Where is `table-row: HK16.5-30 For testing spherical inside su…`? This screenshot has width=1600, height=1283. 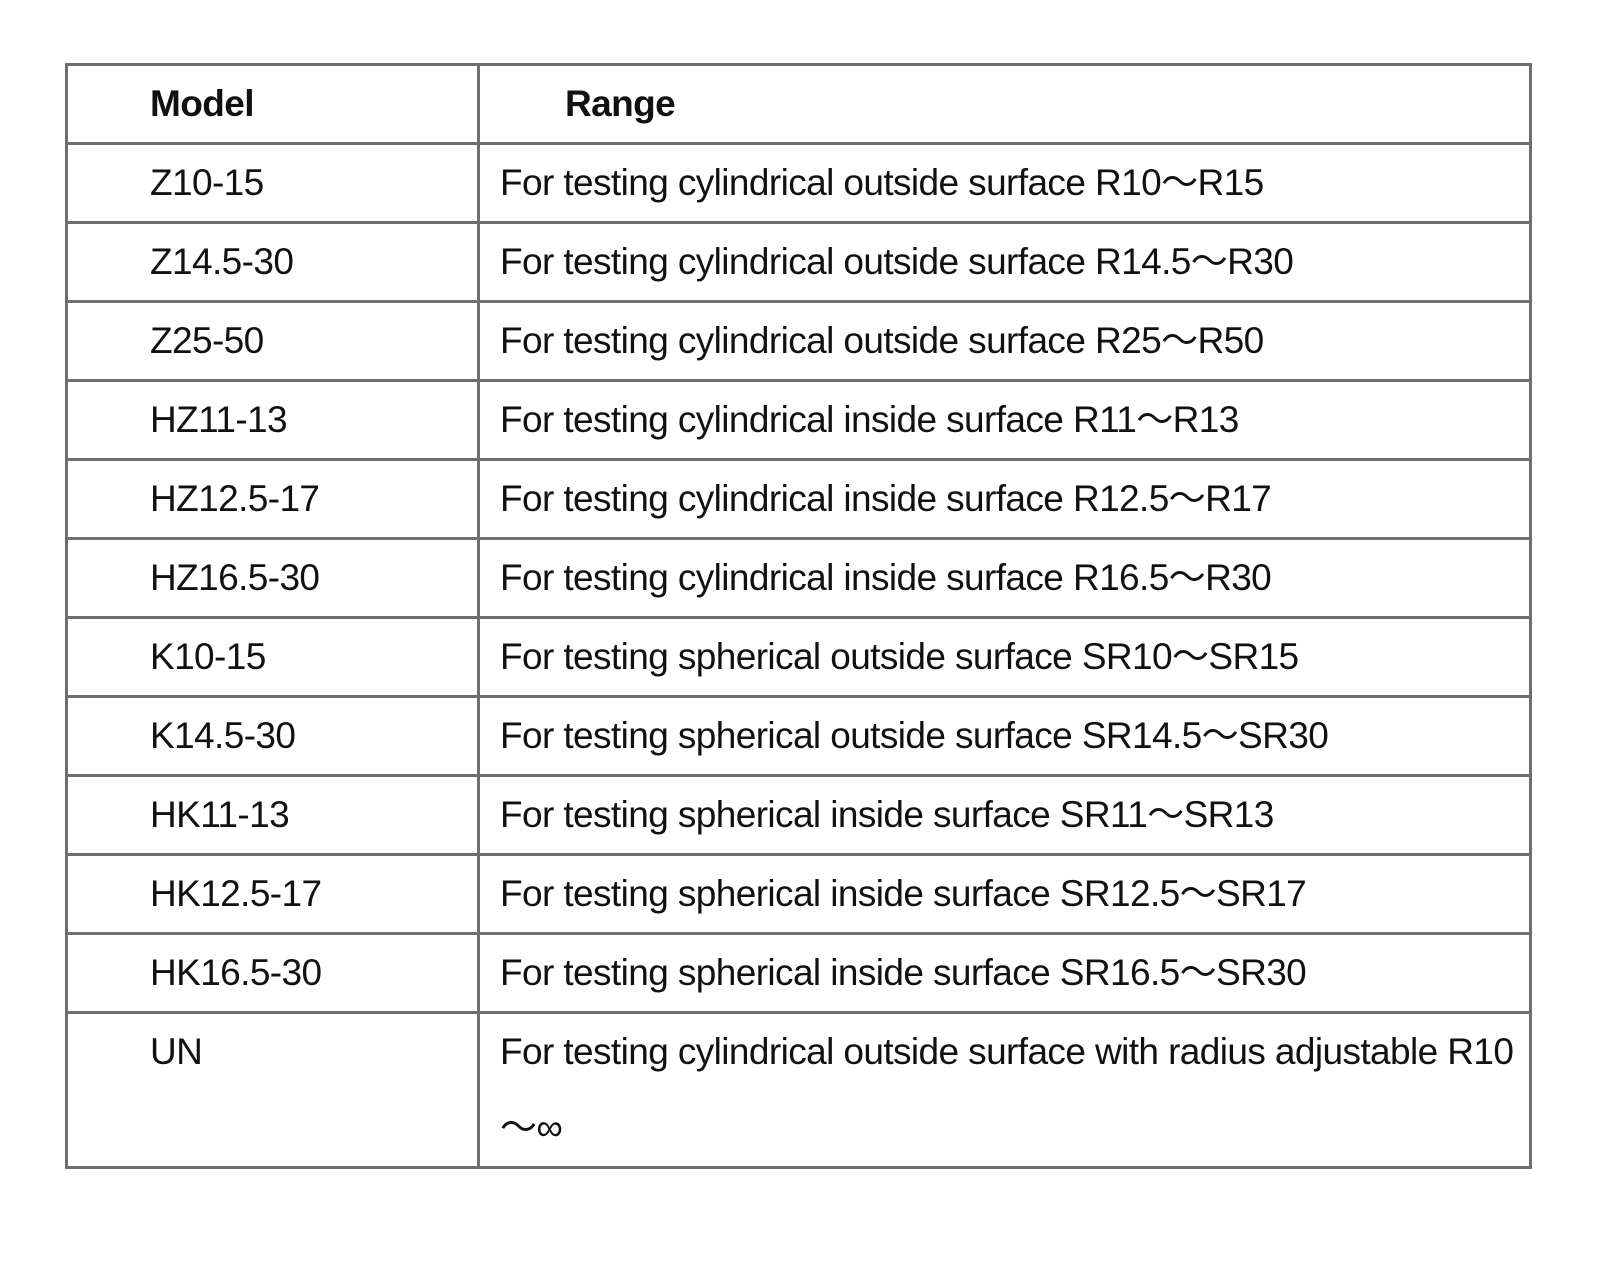 table-row: HK16.5-30 For testing spherical inside su… is located at coordinates (798, 973).